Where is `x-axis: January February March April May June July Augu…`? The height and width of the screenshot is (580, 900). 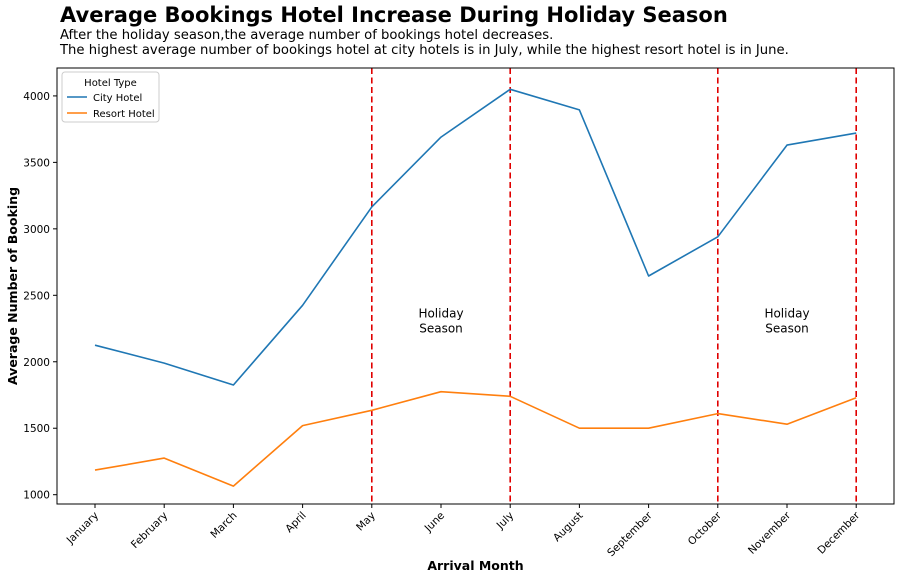
x-axis: January February March April May June July Augu… is located at coordinates (463, 531).